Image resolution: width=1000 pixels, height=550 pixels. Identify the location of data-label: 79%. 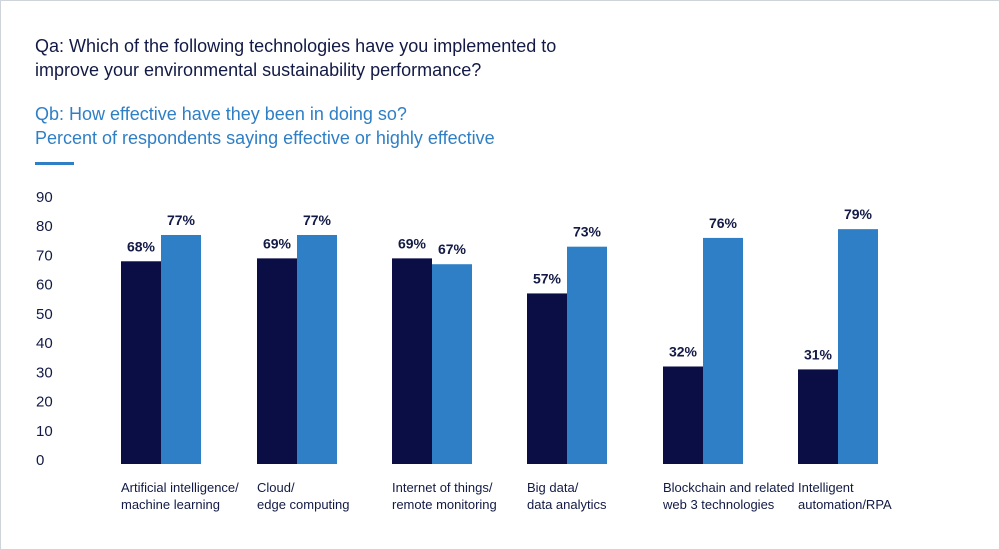
(858, 214).